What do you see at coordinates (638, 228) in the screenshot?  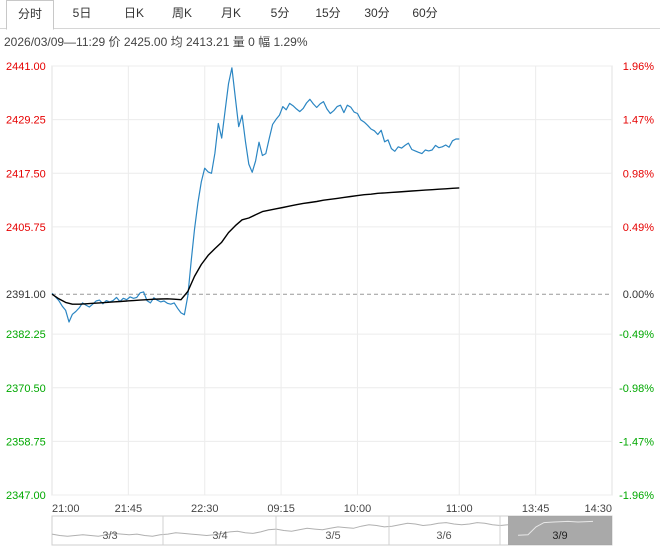 I see `pct-tick-label: 0.49%` at bounding box center [638, 228].